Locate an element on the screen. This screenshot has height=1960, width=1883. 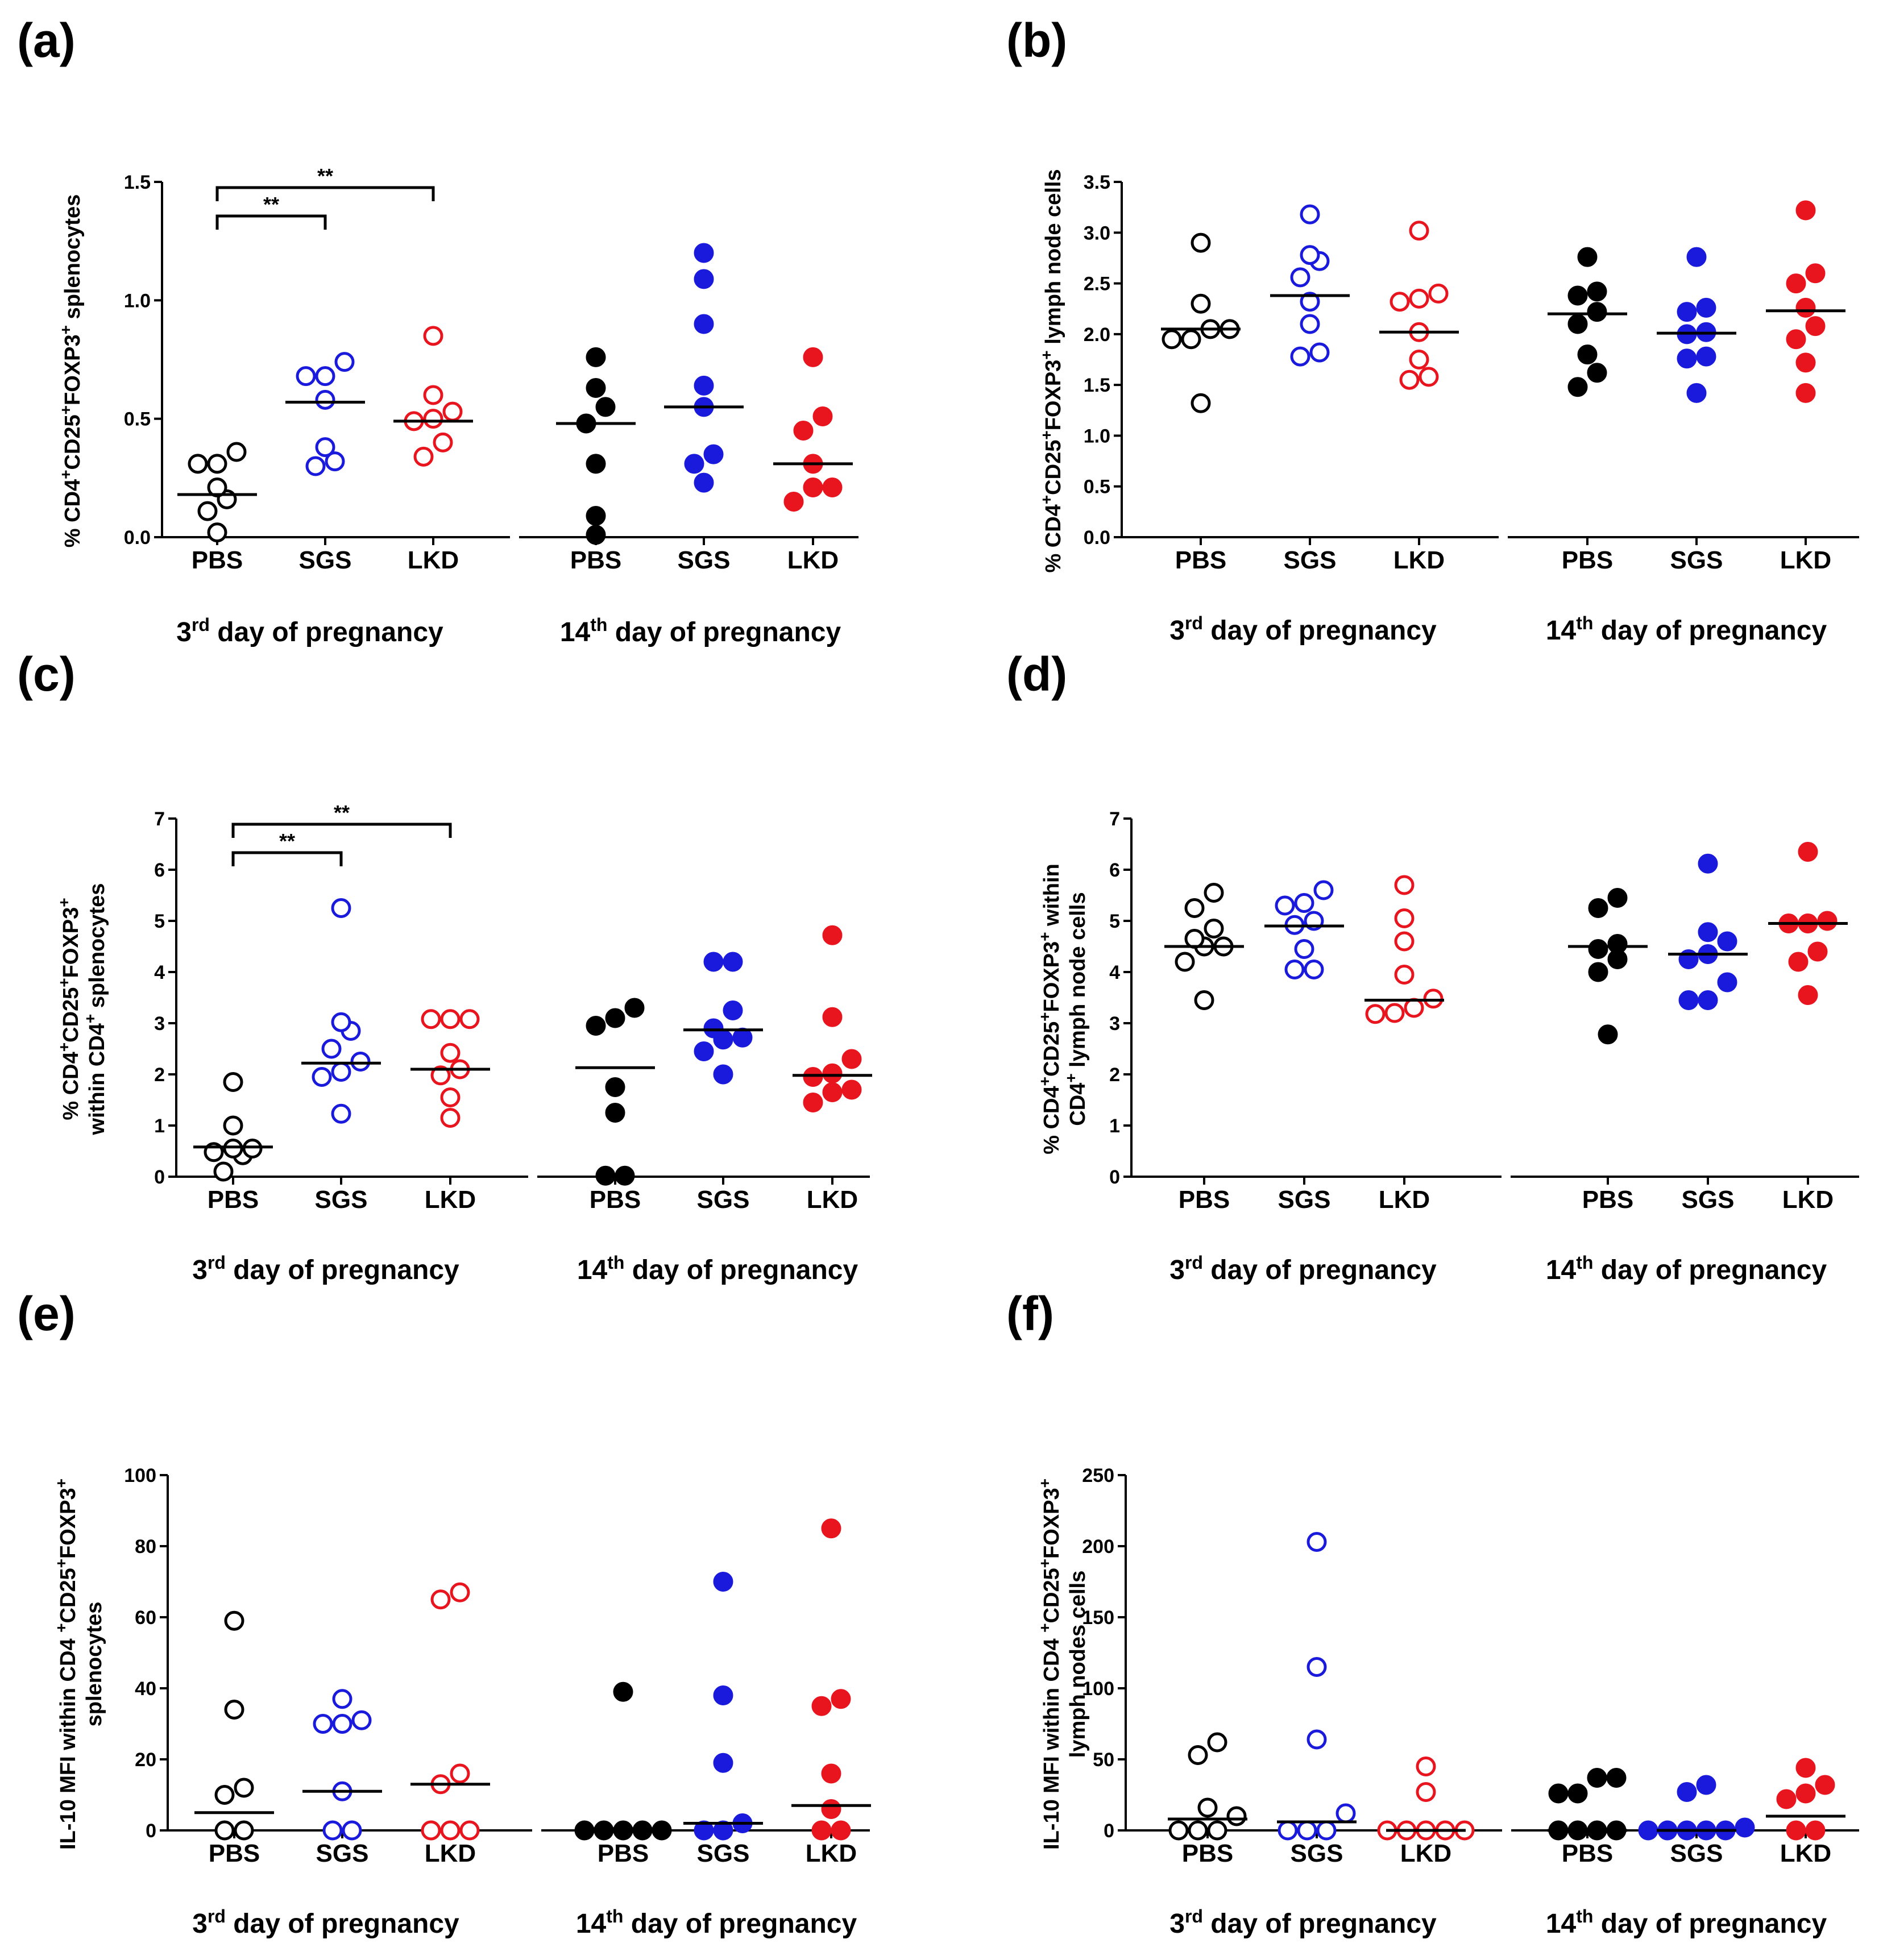
y-tick-label: 2 is located at coordinates (1114, 1075).